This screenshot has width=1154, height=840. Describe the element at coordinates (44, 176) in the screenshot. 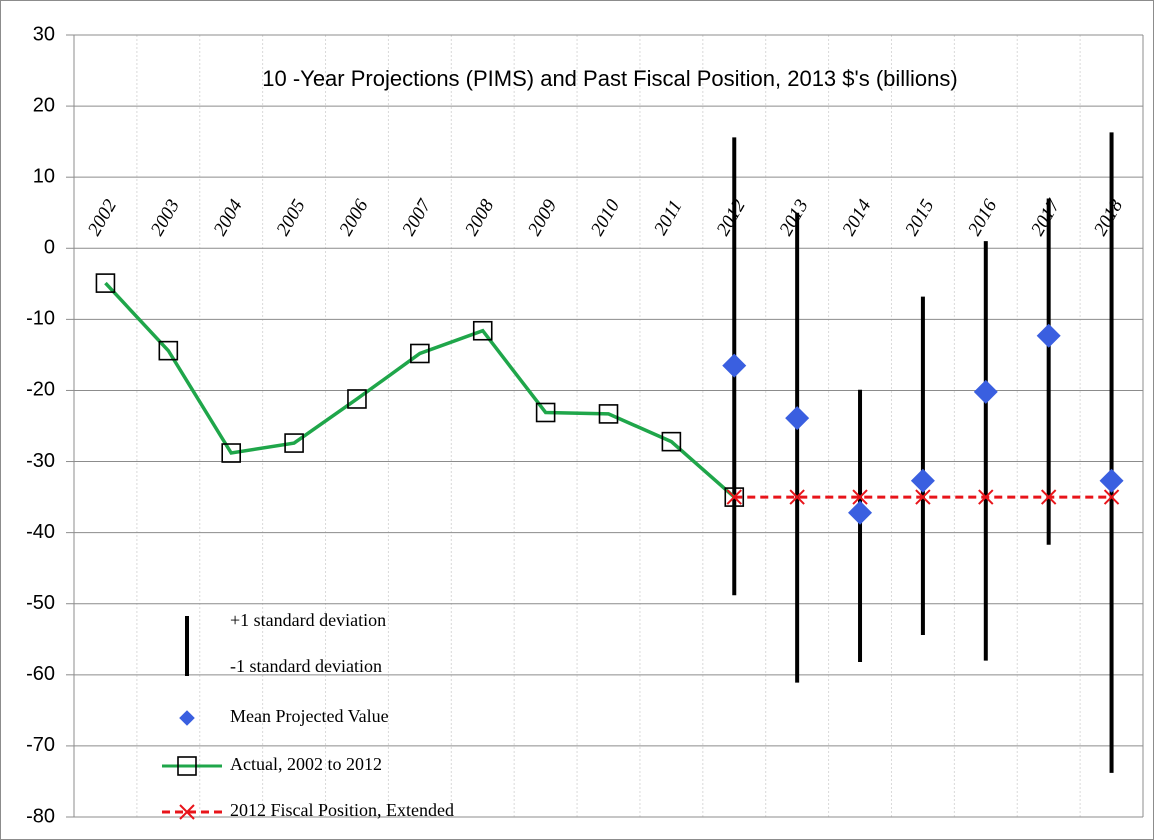

I see `y-tick-label: 10` at that location.